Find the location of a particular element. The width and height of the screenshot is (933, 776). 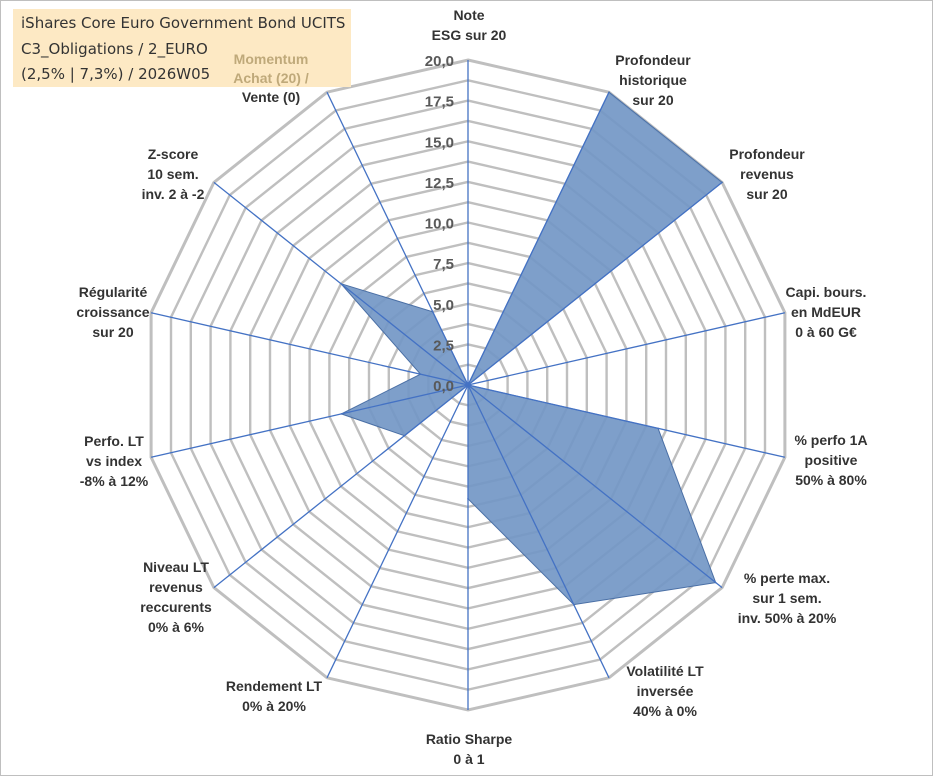

axis-label: Z-score 10 sem. inv. 2 à -2 is located at coordinates (173, 174).